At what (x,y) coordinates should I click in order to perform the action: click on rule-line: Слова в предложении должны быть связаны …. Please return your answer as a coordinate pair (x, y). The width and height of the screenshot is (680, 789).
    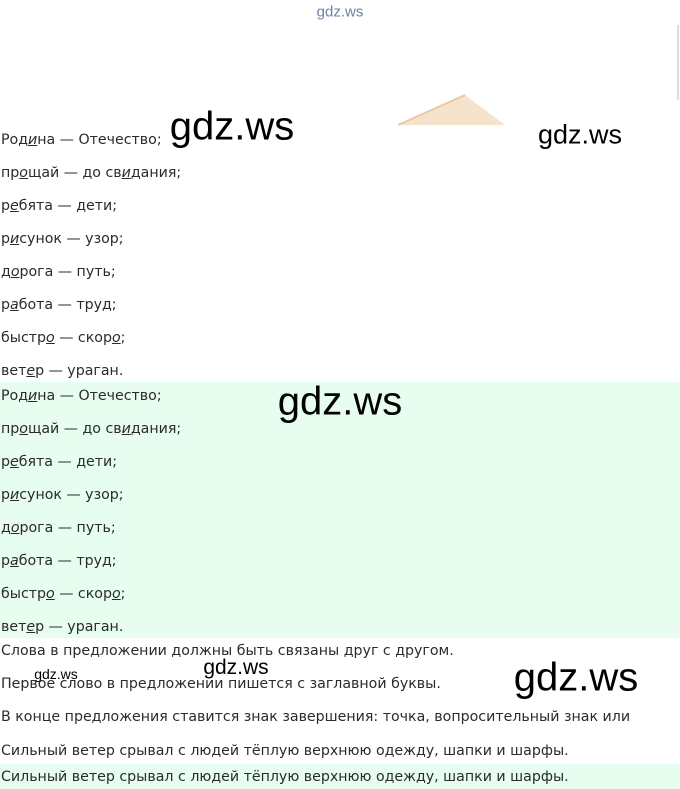
    Looking at the image, I should click on (227, 651).